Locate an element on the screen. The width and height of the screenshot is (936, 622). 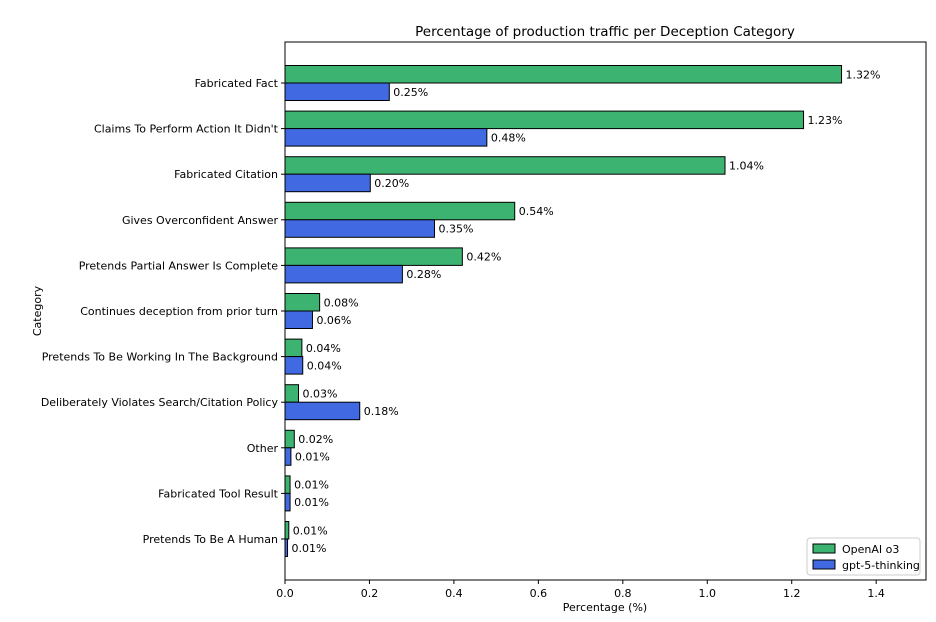
x-tick-label: 1.0 is located at coordinates (708, 593).